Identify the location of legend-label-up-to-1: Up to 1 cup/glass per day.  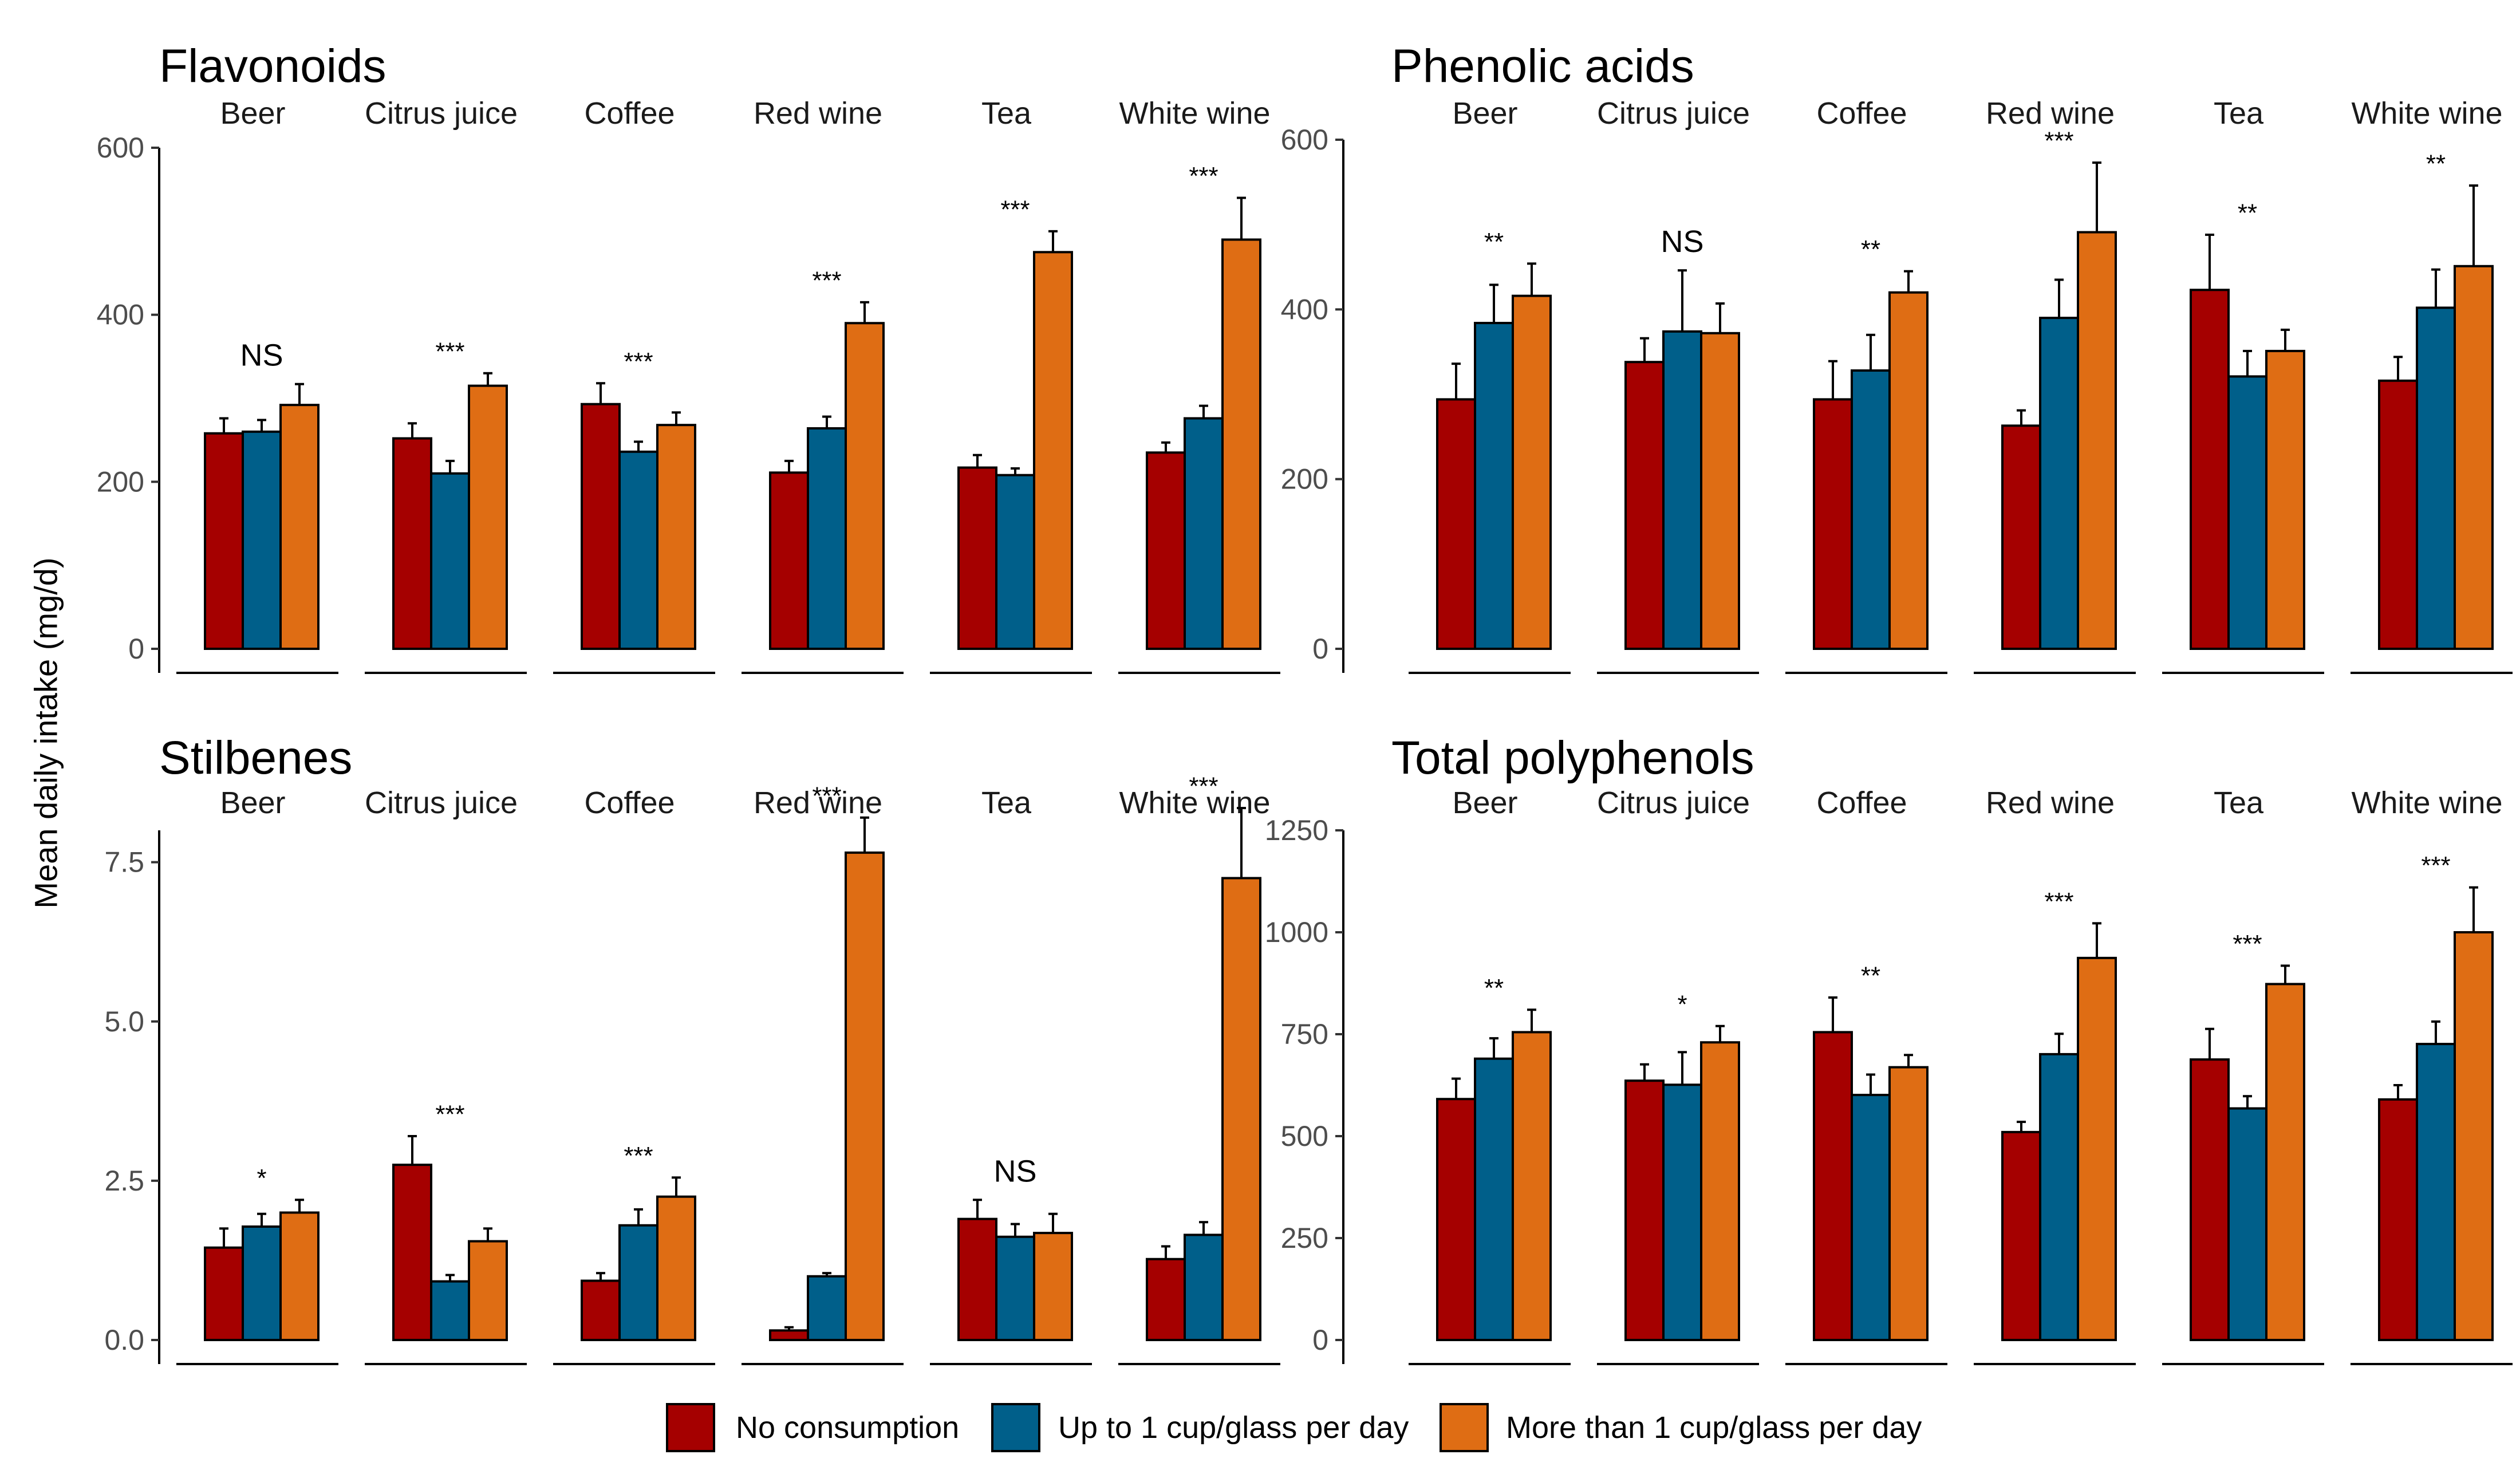
(1233, 1427).